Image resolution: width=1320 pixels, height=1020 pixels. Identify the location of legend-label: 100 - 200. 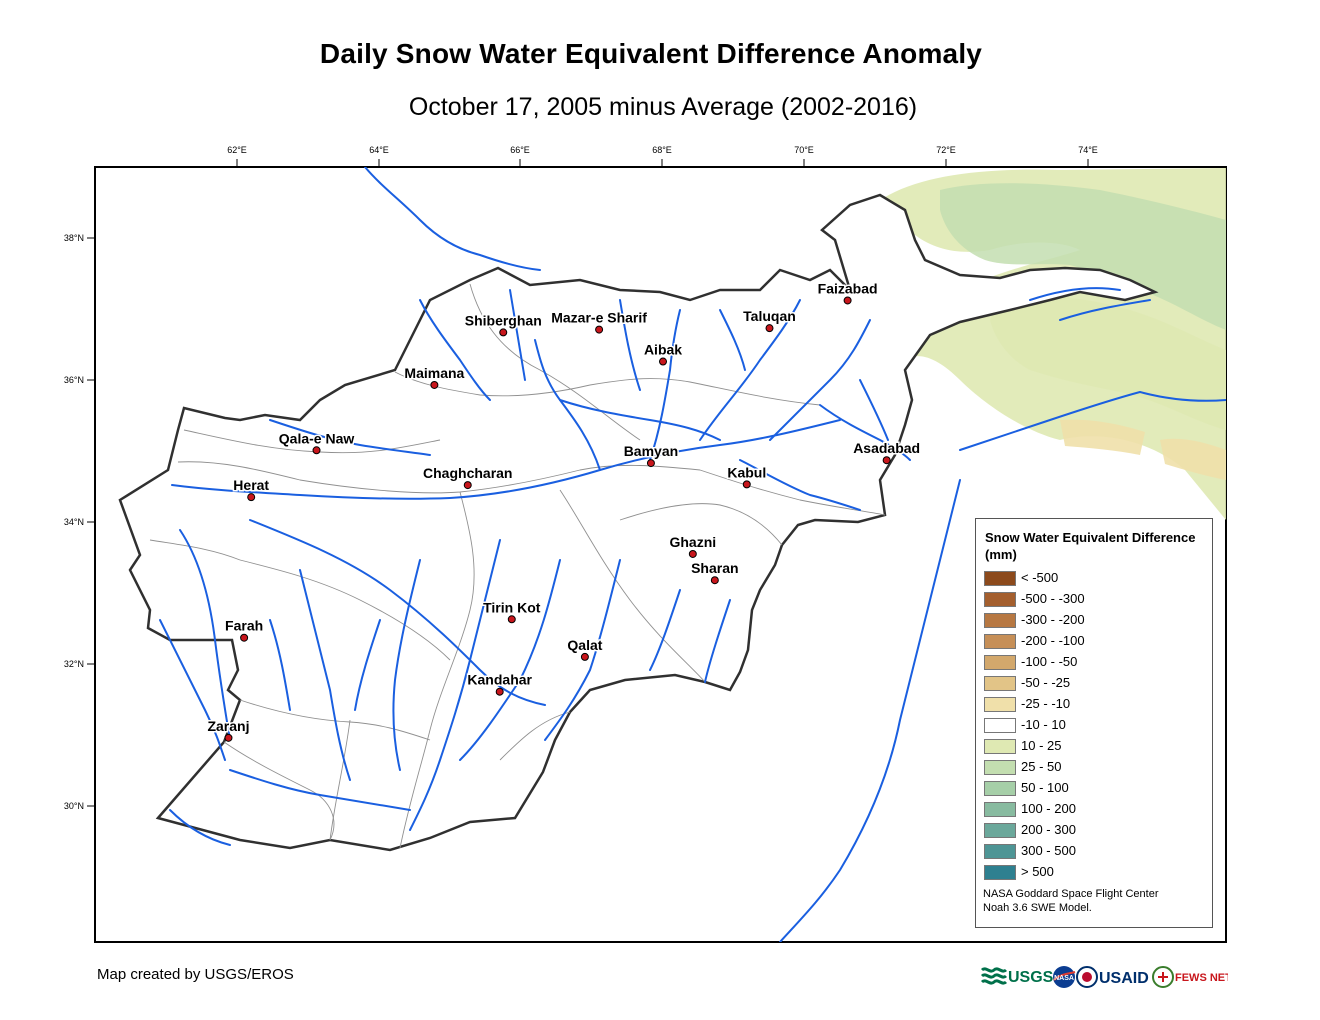
(1048, 808).